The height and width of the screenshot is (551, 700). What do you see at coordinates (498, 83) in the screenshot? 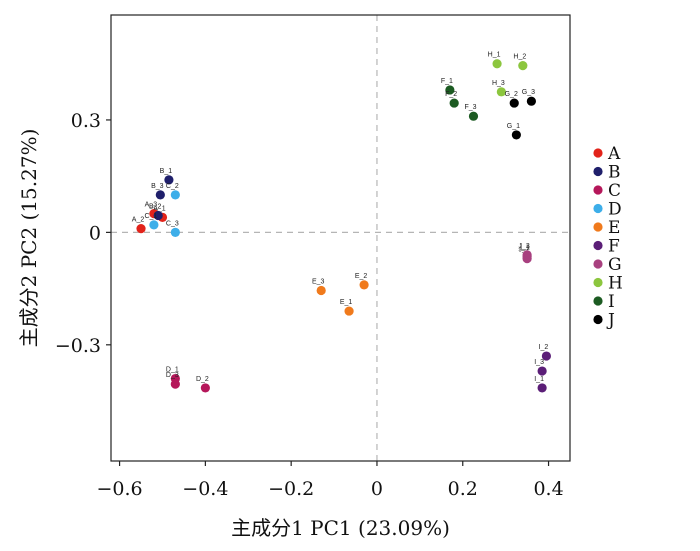
I see `point-label: H_3` at bounding box center [498, 83].